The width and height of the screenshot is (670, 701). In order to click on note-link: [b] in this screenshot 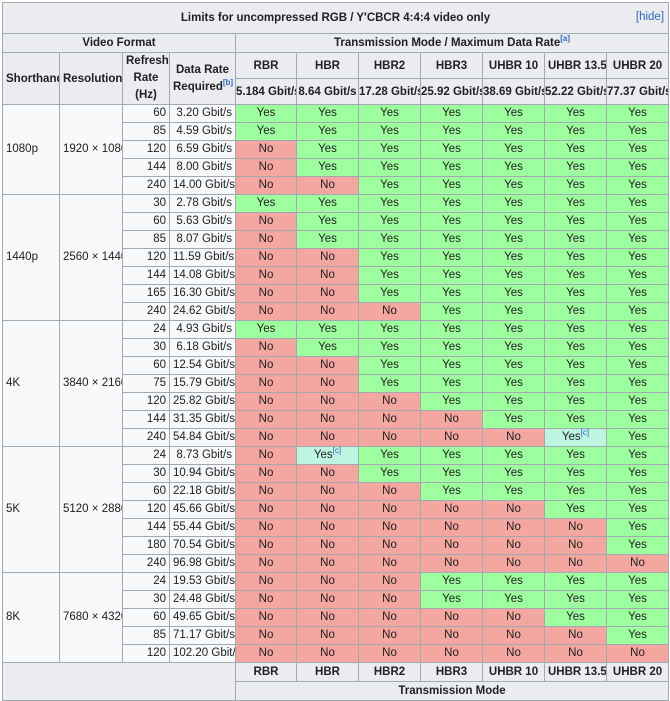, I will do `click(228, 82)`.